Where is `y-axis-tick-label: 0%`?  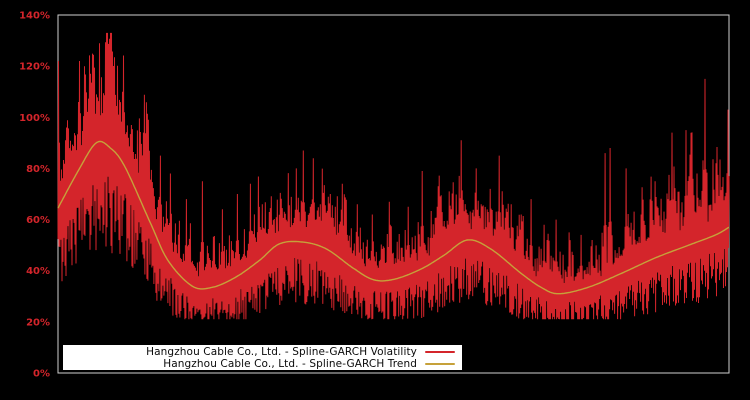
y-axis-tick-label: 0% is located at coordinates (41, 374).